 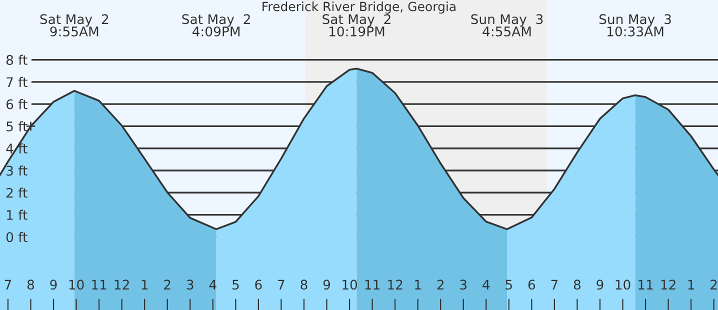 I want to click on y-tick-label: 8 ft, so click(x=17, y=59).